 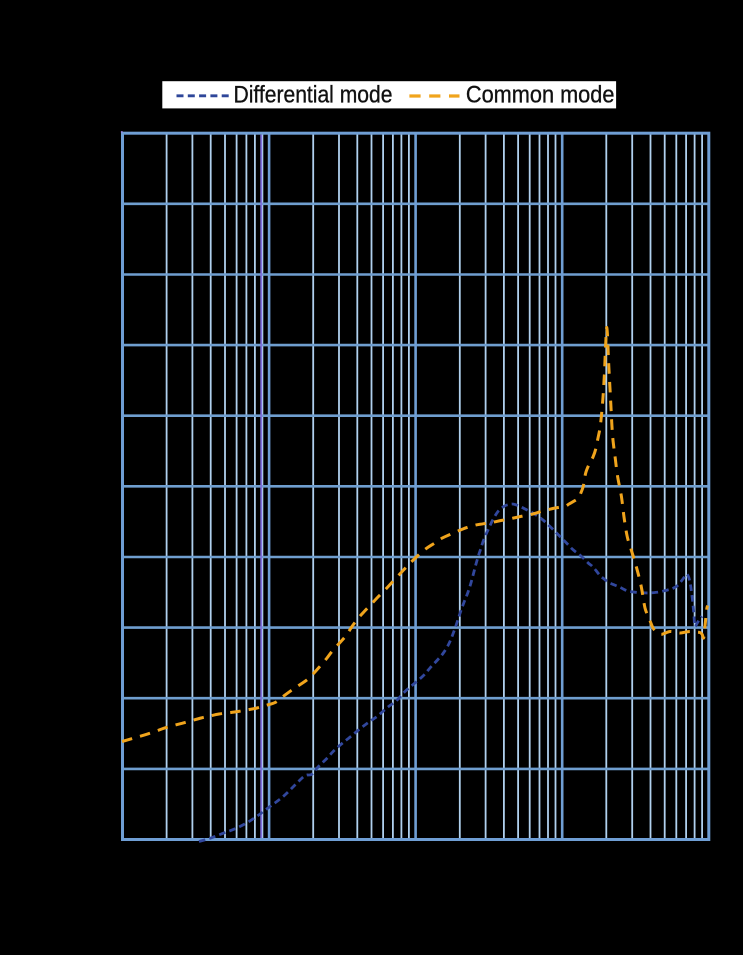 What do you see at coordinates (540, 93) in the screenshot?
I see `svg-text: Common mode` at bounding box center [540, 93].